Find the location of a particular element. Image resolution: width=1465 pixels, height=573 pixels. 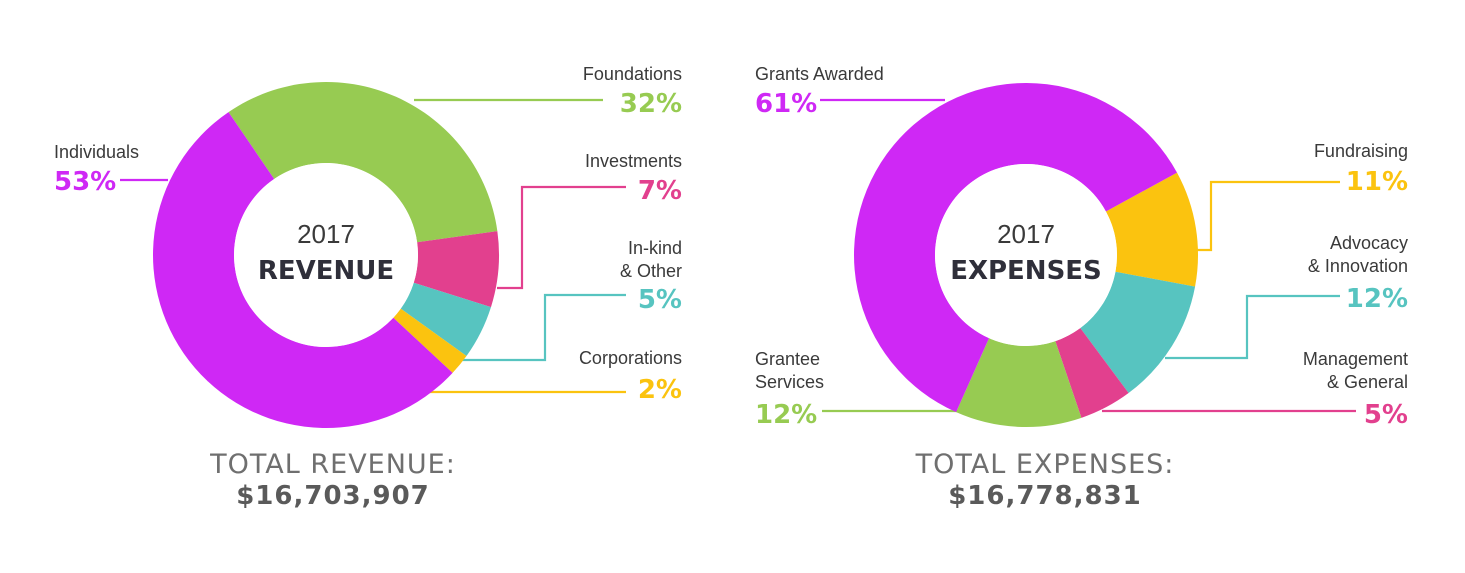

slice-label: Grantee Services is located at coordinates (789, 370).